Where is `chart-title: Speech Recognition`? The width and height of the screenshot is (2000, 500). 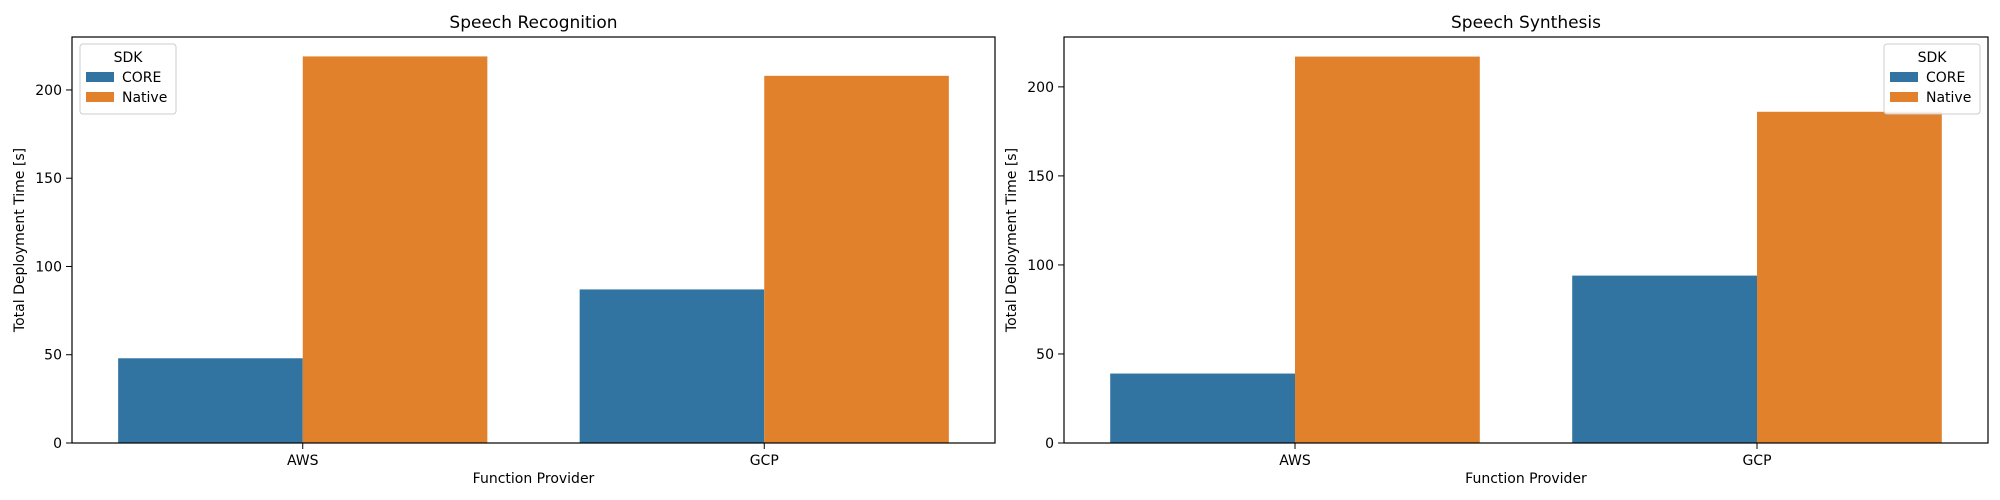
chart-title: Speech Recognition is located at coordinates (533, 23).